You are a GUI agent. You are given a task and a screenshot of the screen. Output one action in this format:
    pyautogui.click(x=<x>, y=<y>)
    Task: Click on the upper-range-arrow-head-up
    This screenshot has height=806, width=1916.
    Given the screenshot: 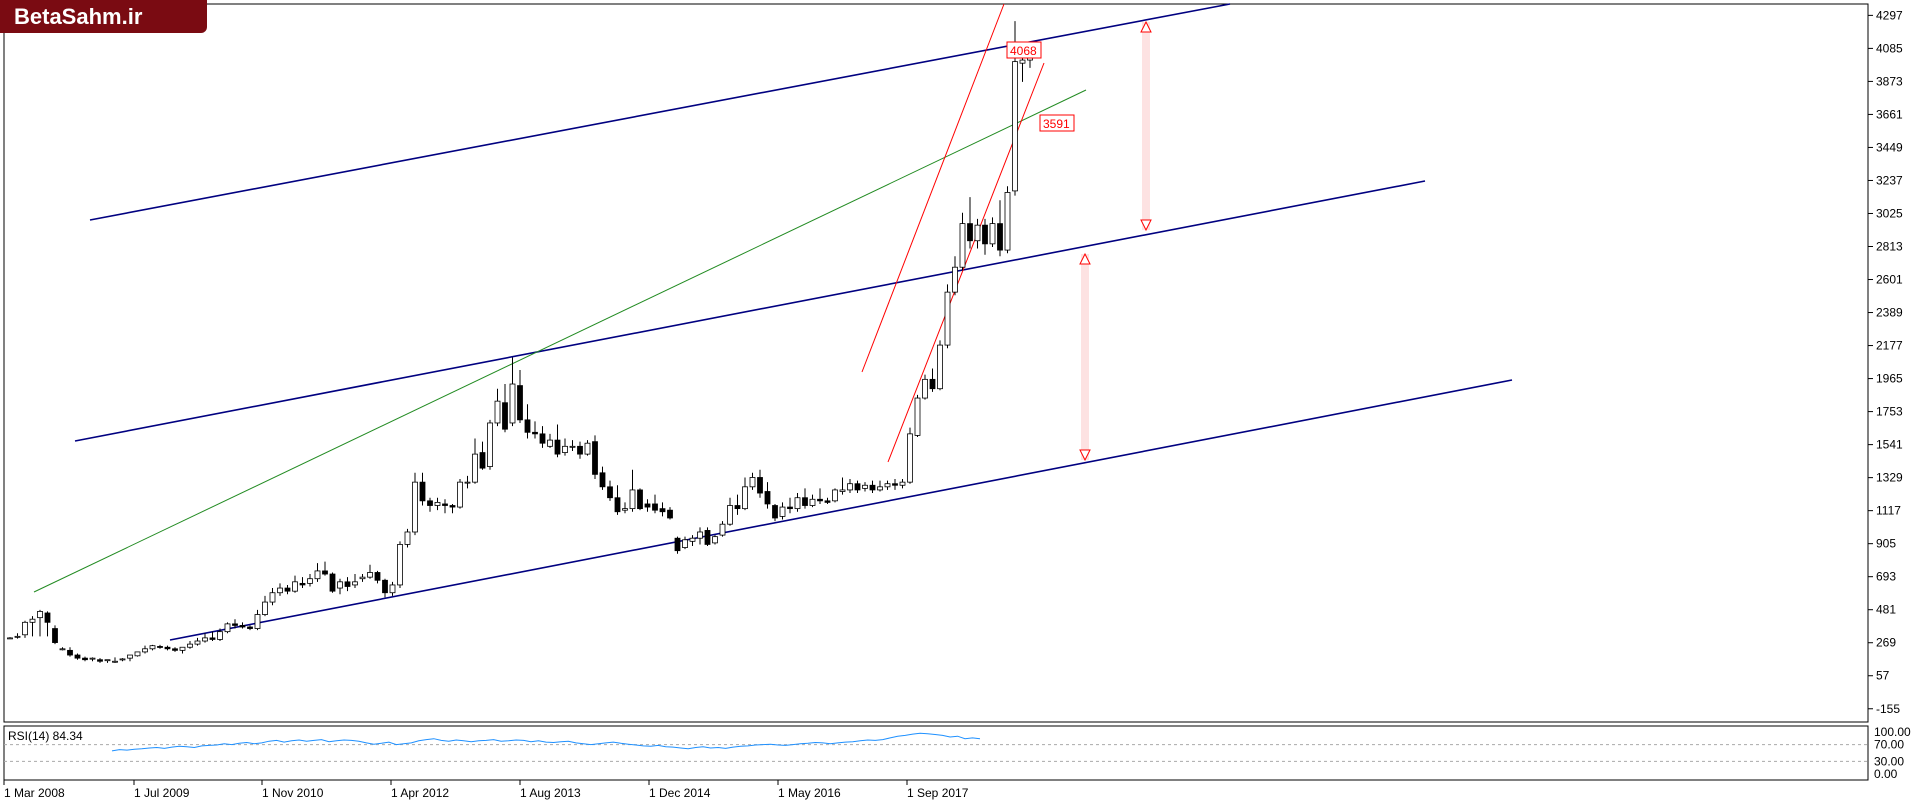 What is the action you would take?
    pyautogui.click(x=1146, y=26)
    